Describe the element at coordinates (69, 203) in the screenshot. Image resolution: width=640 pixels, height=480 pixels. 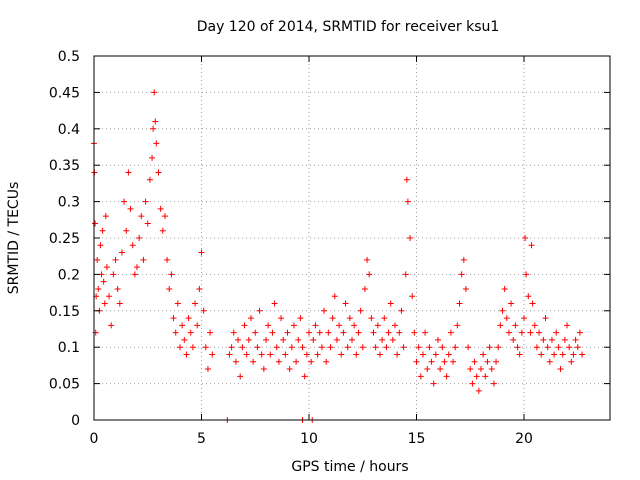
I see `y-tick-label: 0.3` at that location.